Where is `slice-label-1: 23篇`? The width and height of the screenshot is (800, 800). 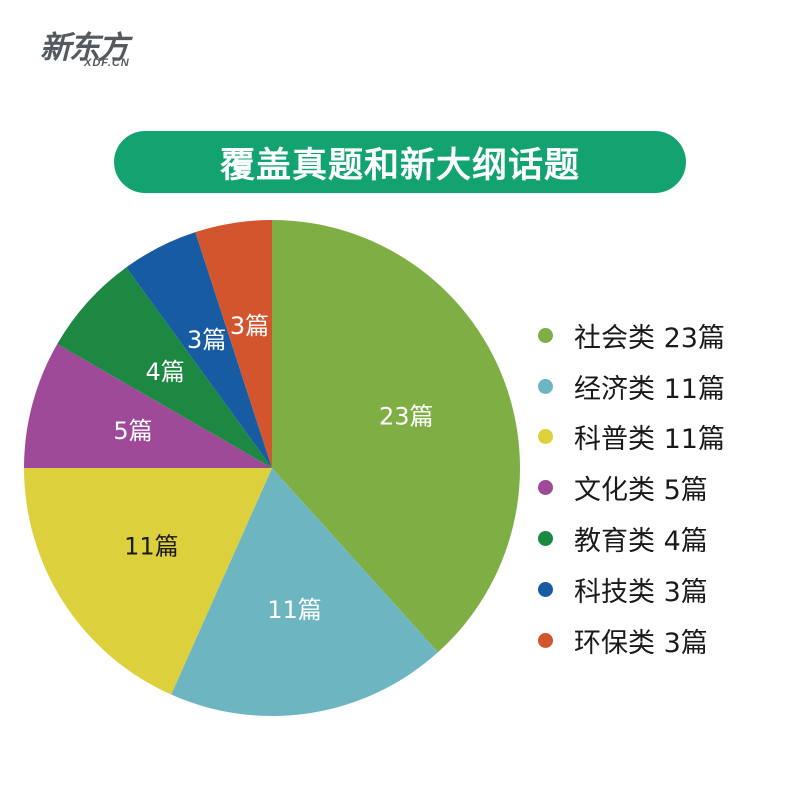
slice-label-1: 23篇 is located at coordinates (406, 416).